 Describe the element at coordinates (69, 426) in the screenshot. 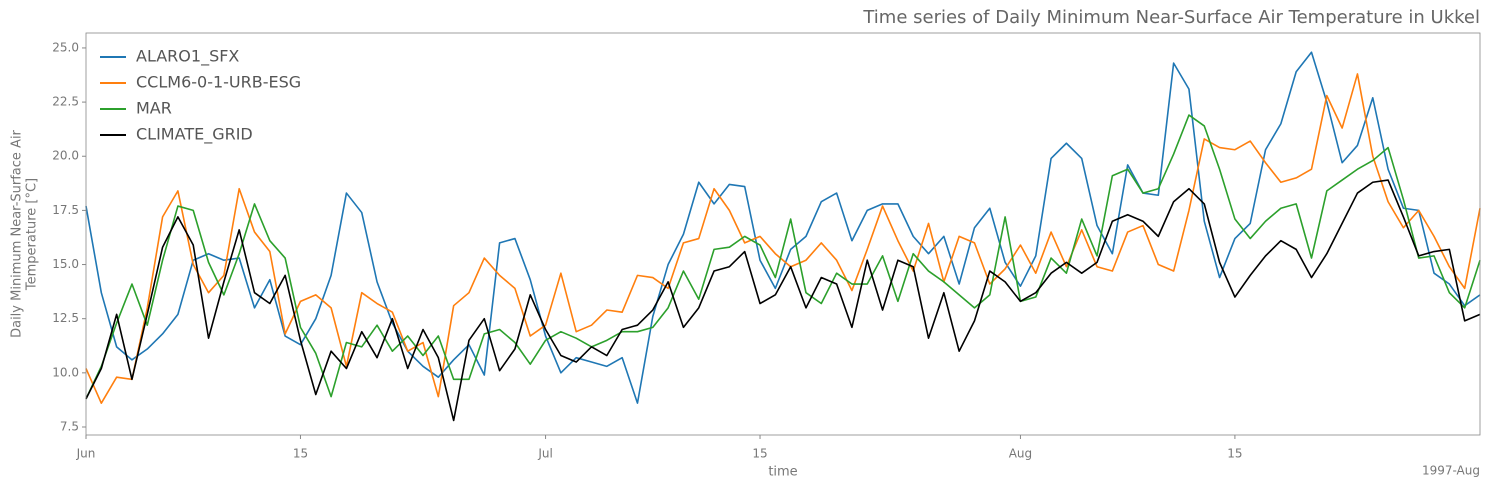

I see `y-tick-label: 7.5` at that location.